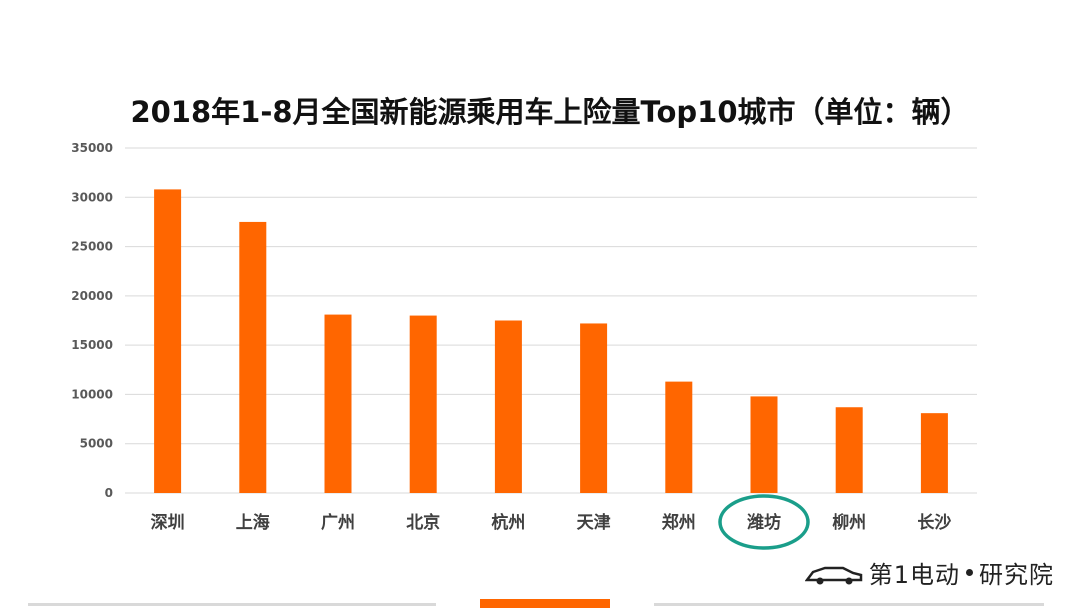 The image size is (1080, 608). What do you see at coordinates (549, 112) in the screenshot?
I see `chart-title: 2018年1-8月全国新能源乘用车上险量Top10城市（单位：辆）` at bounding box center [549, 112].